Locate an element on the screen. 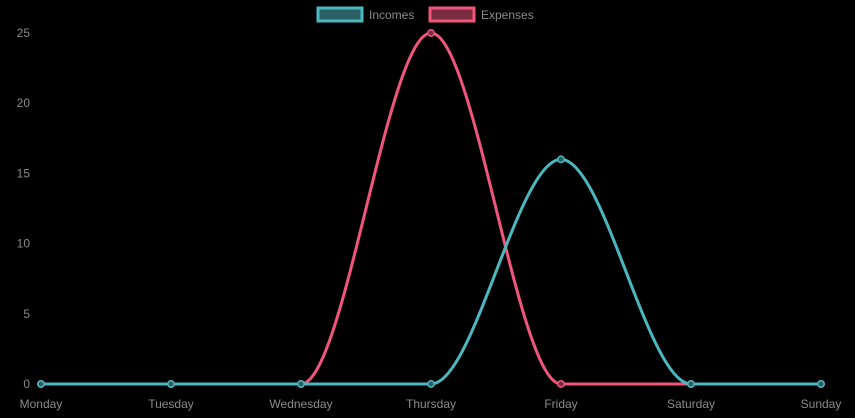 The height and width of the screenshot is (418, 855). x-tick-label: Wednesday is located at coordinates (300, 404).